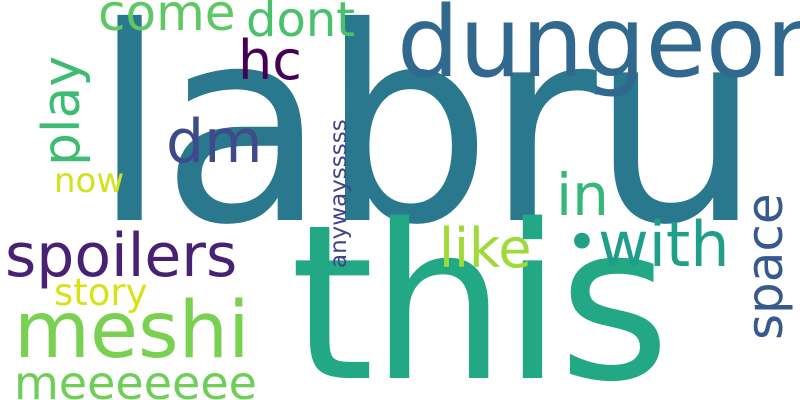 This screenshot has height=400, width=800. What do you see at coordinates (664, 244) in the screenshot?
I see `word-with: with` at bounding box center [664, 244].